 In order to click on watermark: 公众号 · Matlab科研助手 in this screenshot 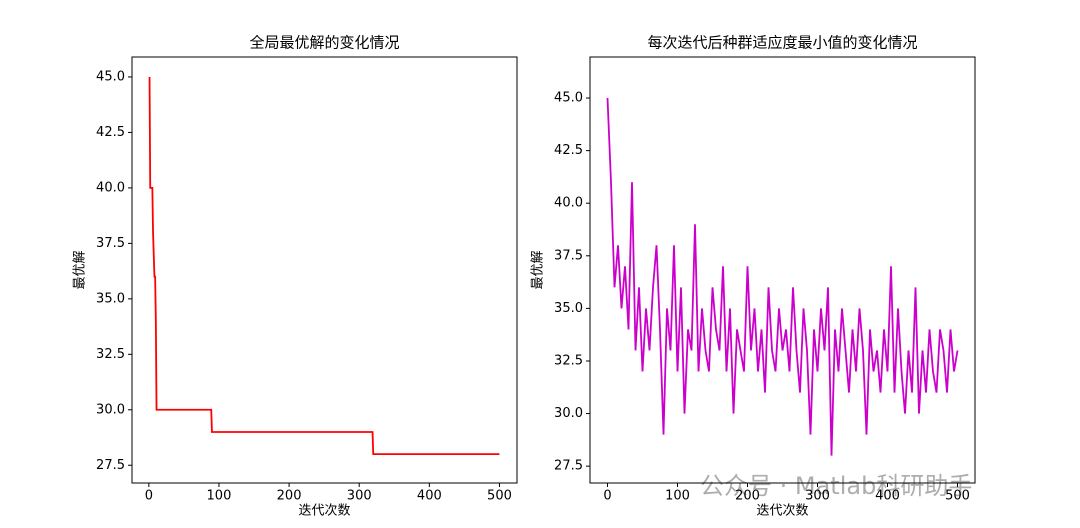, I will do `click(836, 486)`.